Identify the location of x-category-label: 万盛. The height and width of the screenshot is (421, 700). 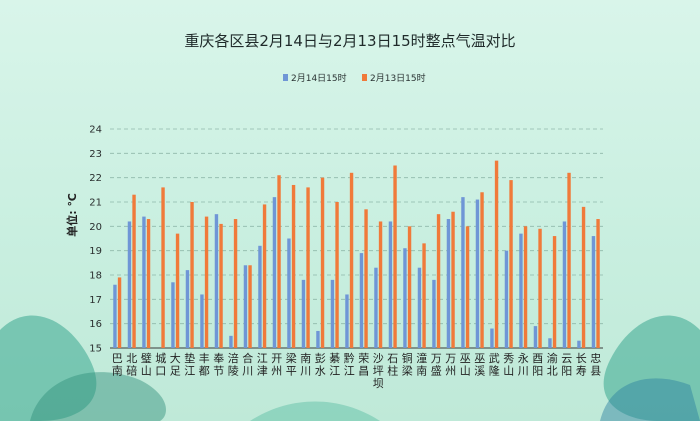
(436, 365).